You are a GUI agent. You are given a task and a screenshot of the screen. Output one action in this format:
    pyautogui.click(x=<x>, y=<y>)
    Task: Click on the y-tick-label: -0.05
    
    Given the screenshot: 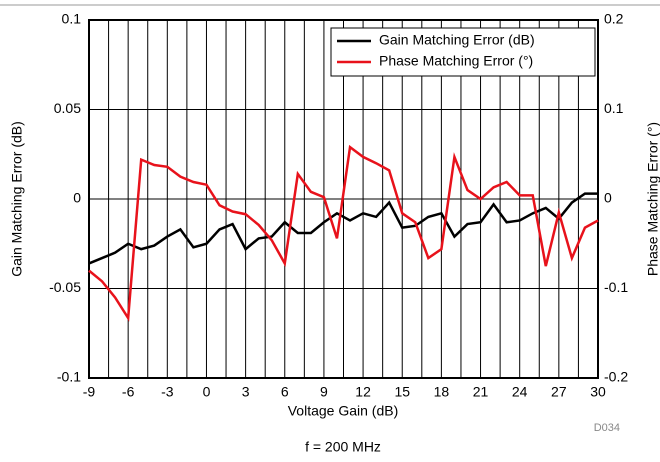 What is the action you would take?
    pyautogui.click(x=65, y=287)
    